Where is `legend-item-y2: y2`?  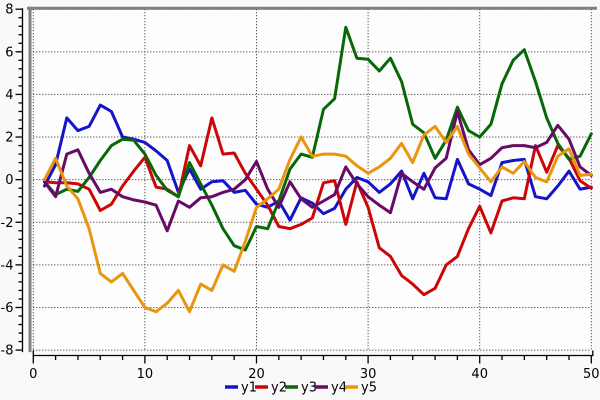
legend-item-y2: y2 is located at coordinates (271, 388).